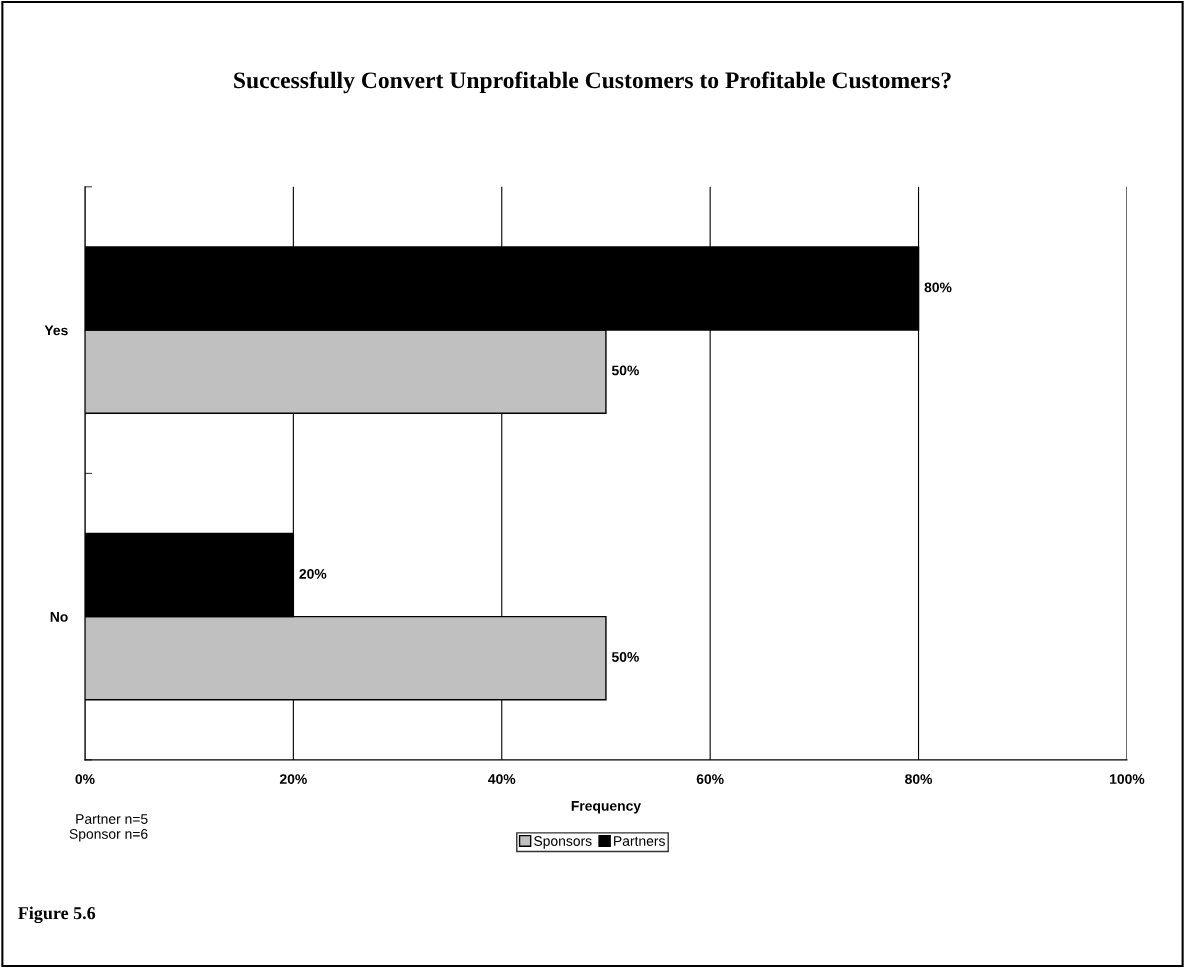 This screenshot has width=1185, height=968. What do you see at coordinates (502, 779) in the screenshot?
I see `x-tick-label: 40%` at bounding box center [502, 779].